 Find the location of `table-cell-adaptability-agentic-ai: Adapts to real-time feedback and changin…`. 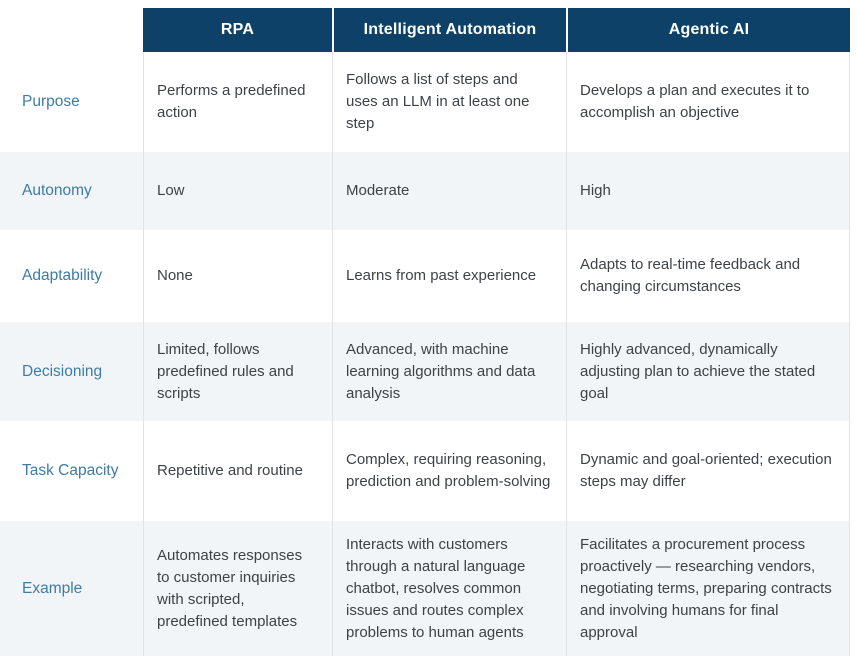

table-cell-adaptability-agentic-ai: Adapts to real-time feedback and changin… is located at coordinates (708, 276).